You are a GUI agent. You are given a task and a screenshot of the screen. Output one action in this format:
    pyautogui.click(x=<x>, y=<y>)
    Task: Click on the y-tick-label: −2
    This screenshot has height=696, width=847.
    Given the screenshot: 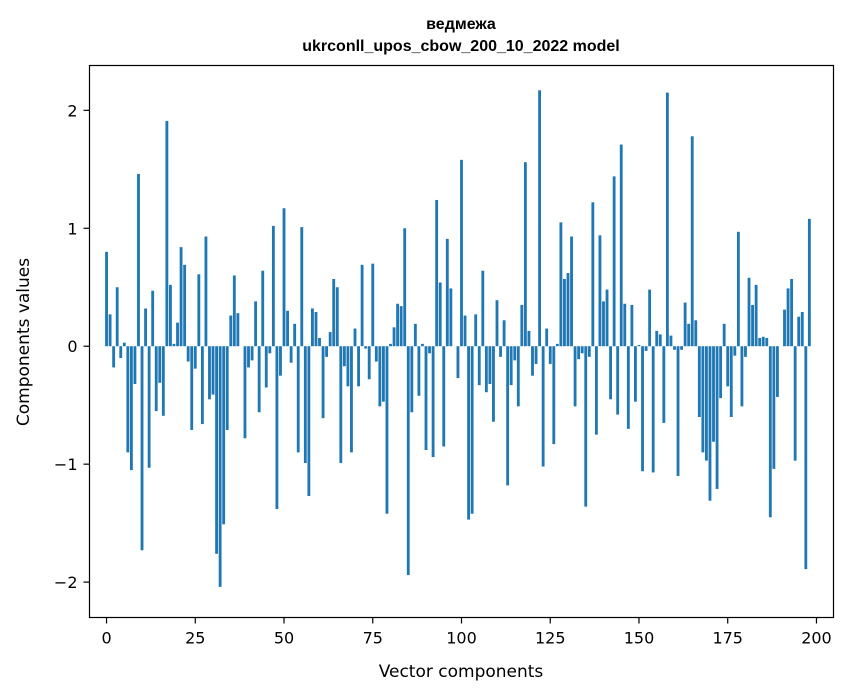 What is the action you would take?
    pyautogui.click(x=66, y=582)
    